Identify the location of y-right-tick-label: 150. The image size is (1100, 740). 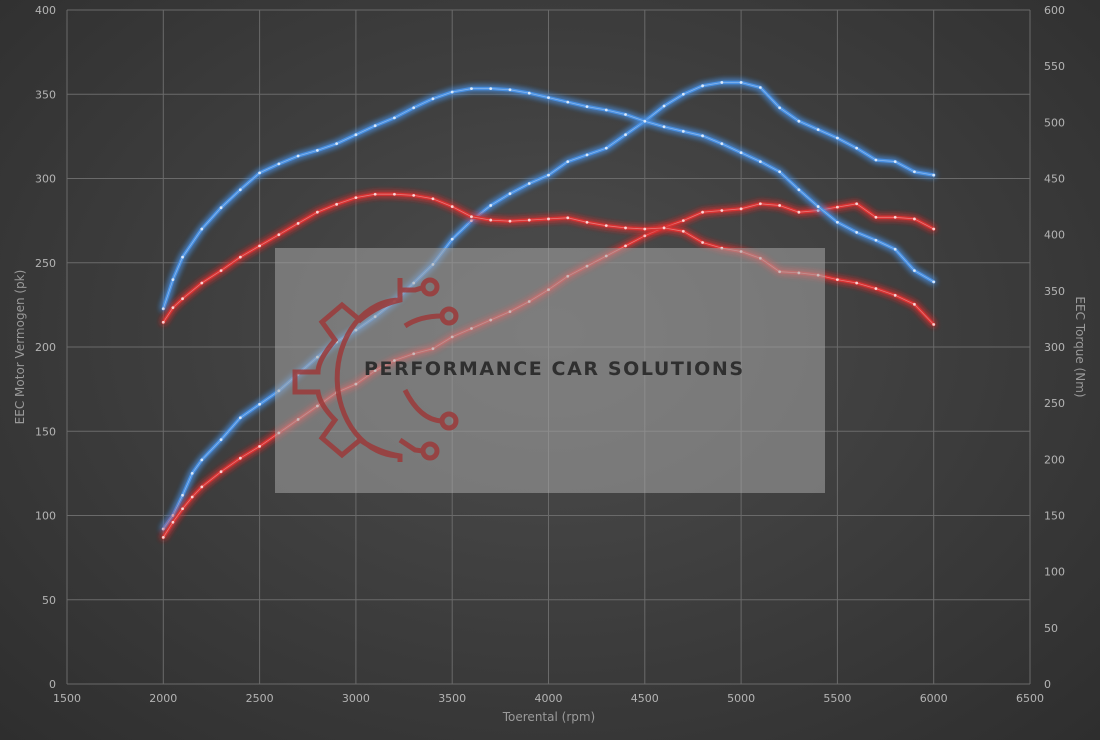
(1054, 516).